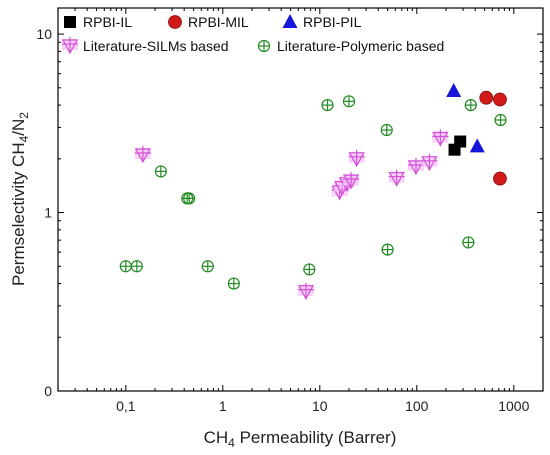  Describe the element at coordinates (107, 22) in the screenshot. I see `legend-label: RPBI-IL` at that location.